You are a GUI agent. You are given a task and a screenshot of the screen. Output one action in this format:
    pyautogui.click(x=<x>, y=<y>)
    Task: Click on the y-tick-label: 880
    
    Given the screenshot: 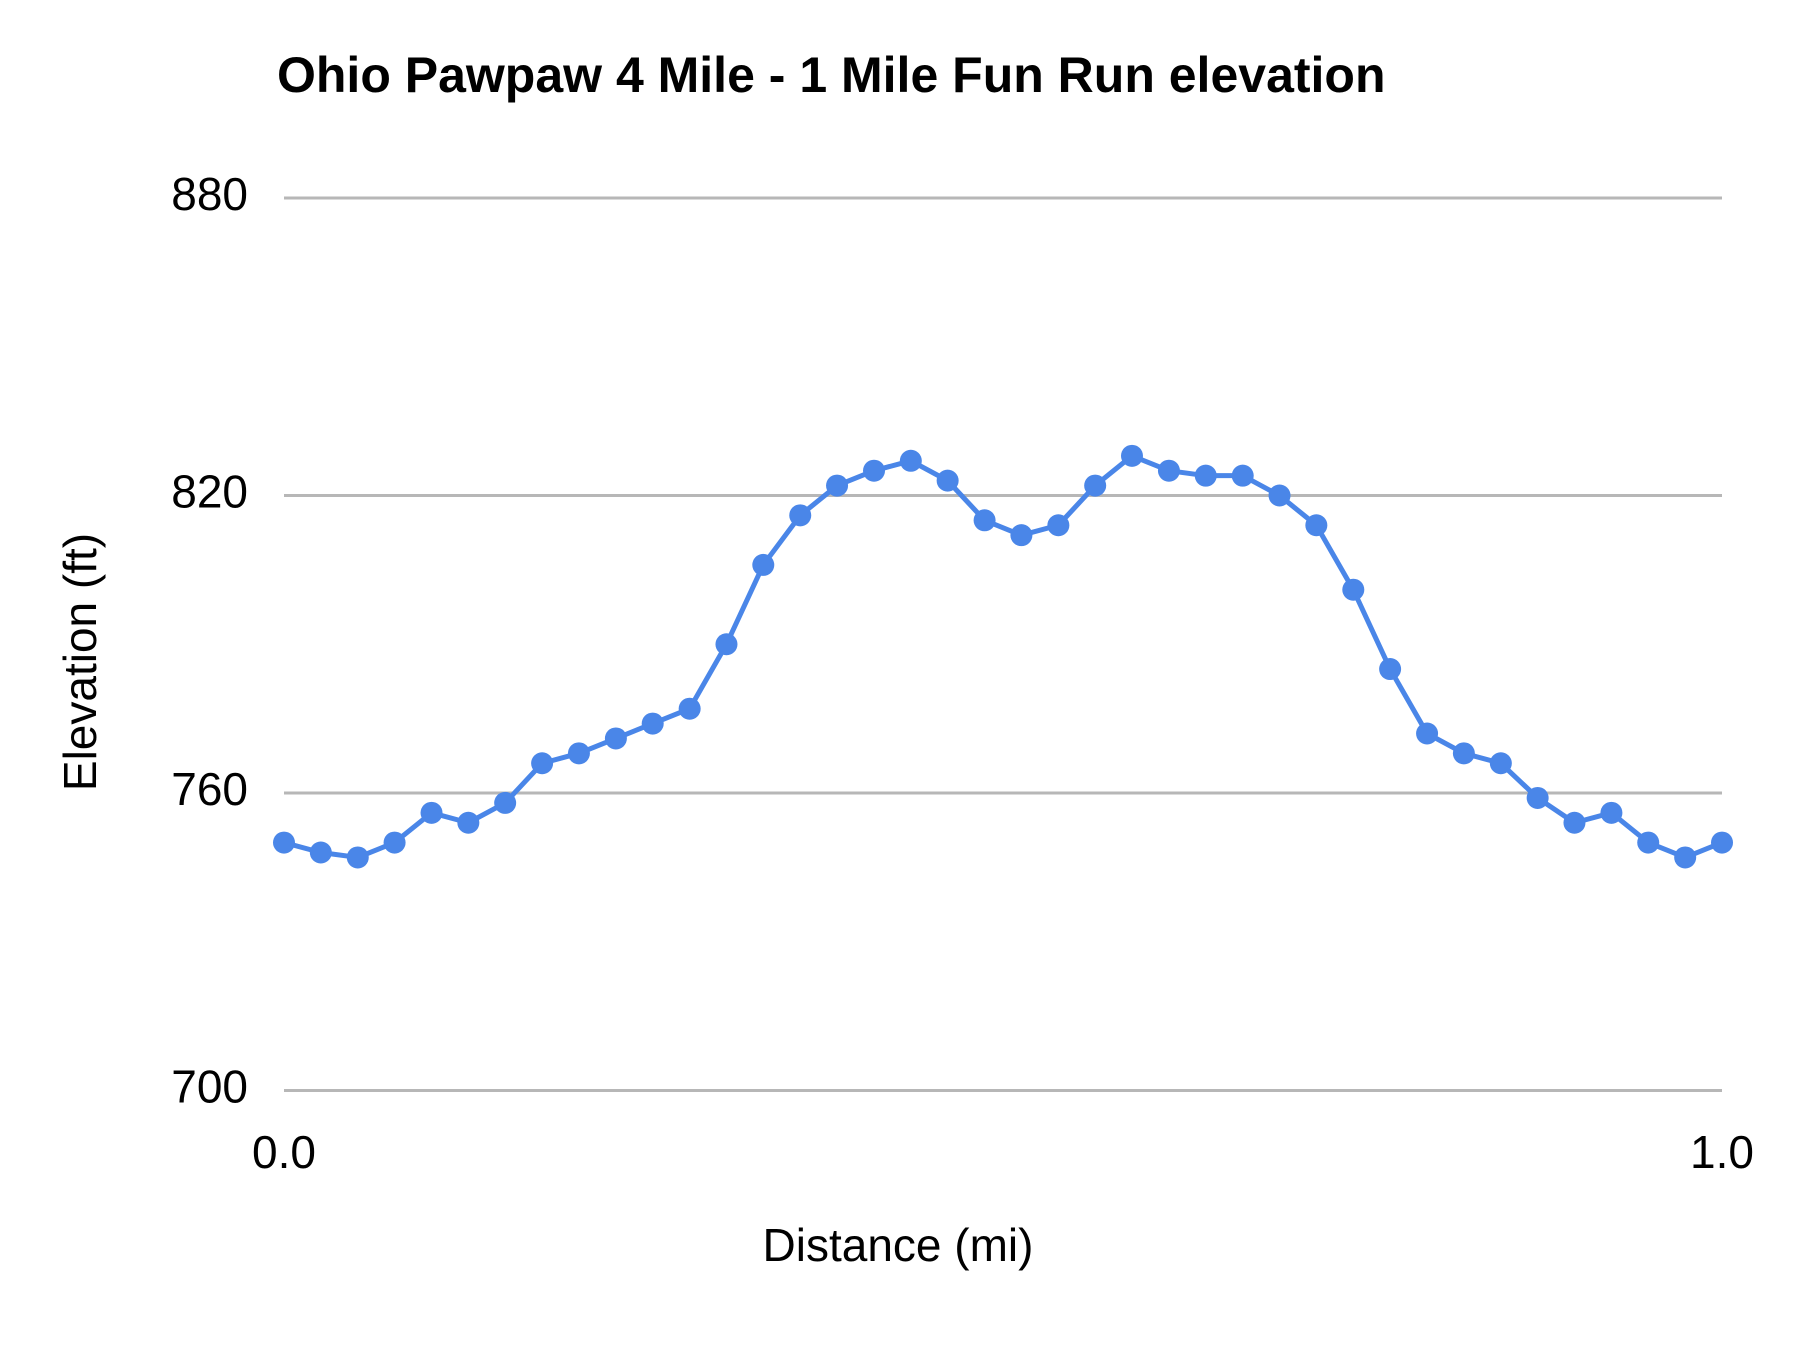 What is the action you would take?
    pyautogui.click(x=209, y=194)
    